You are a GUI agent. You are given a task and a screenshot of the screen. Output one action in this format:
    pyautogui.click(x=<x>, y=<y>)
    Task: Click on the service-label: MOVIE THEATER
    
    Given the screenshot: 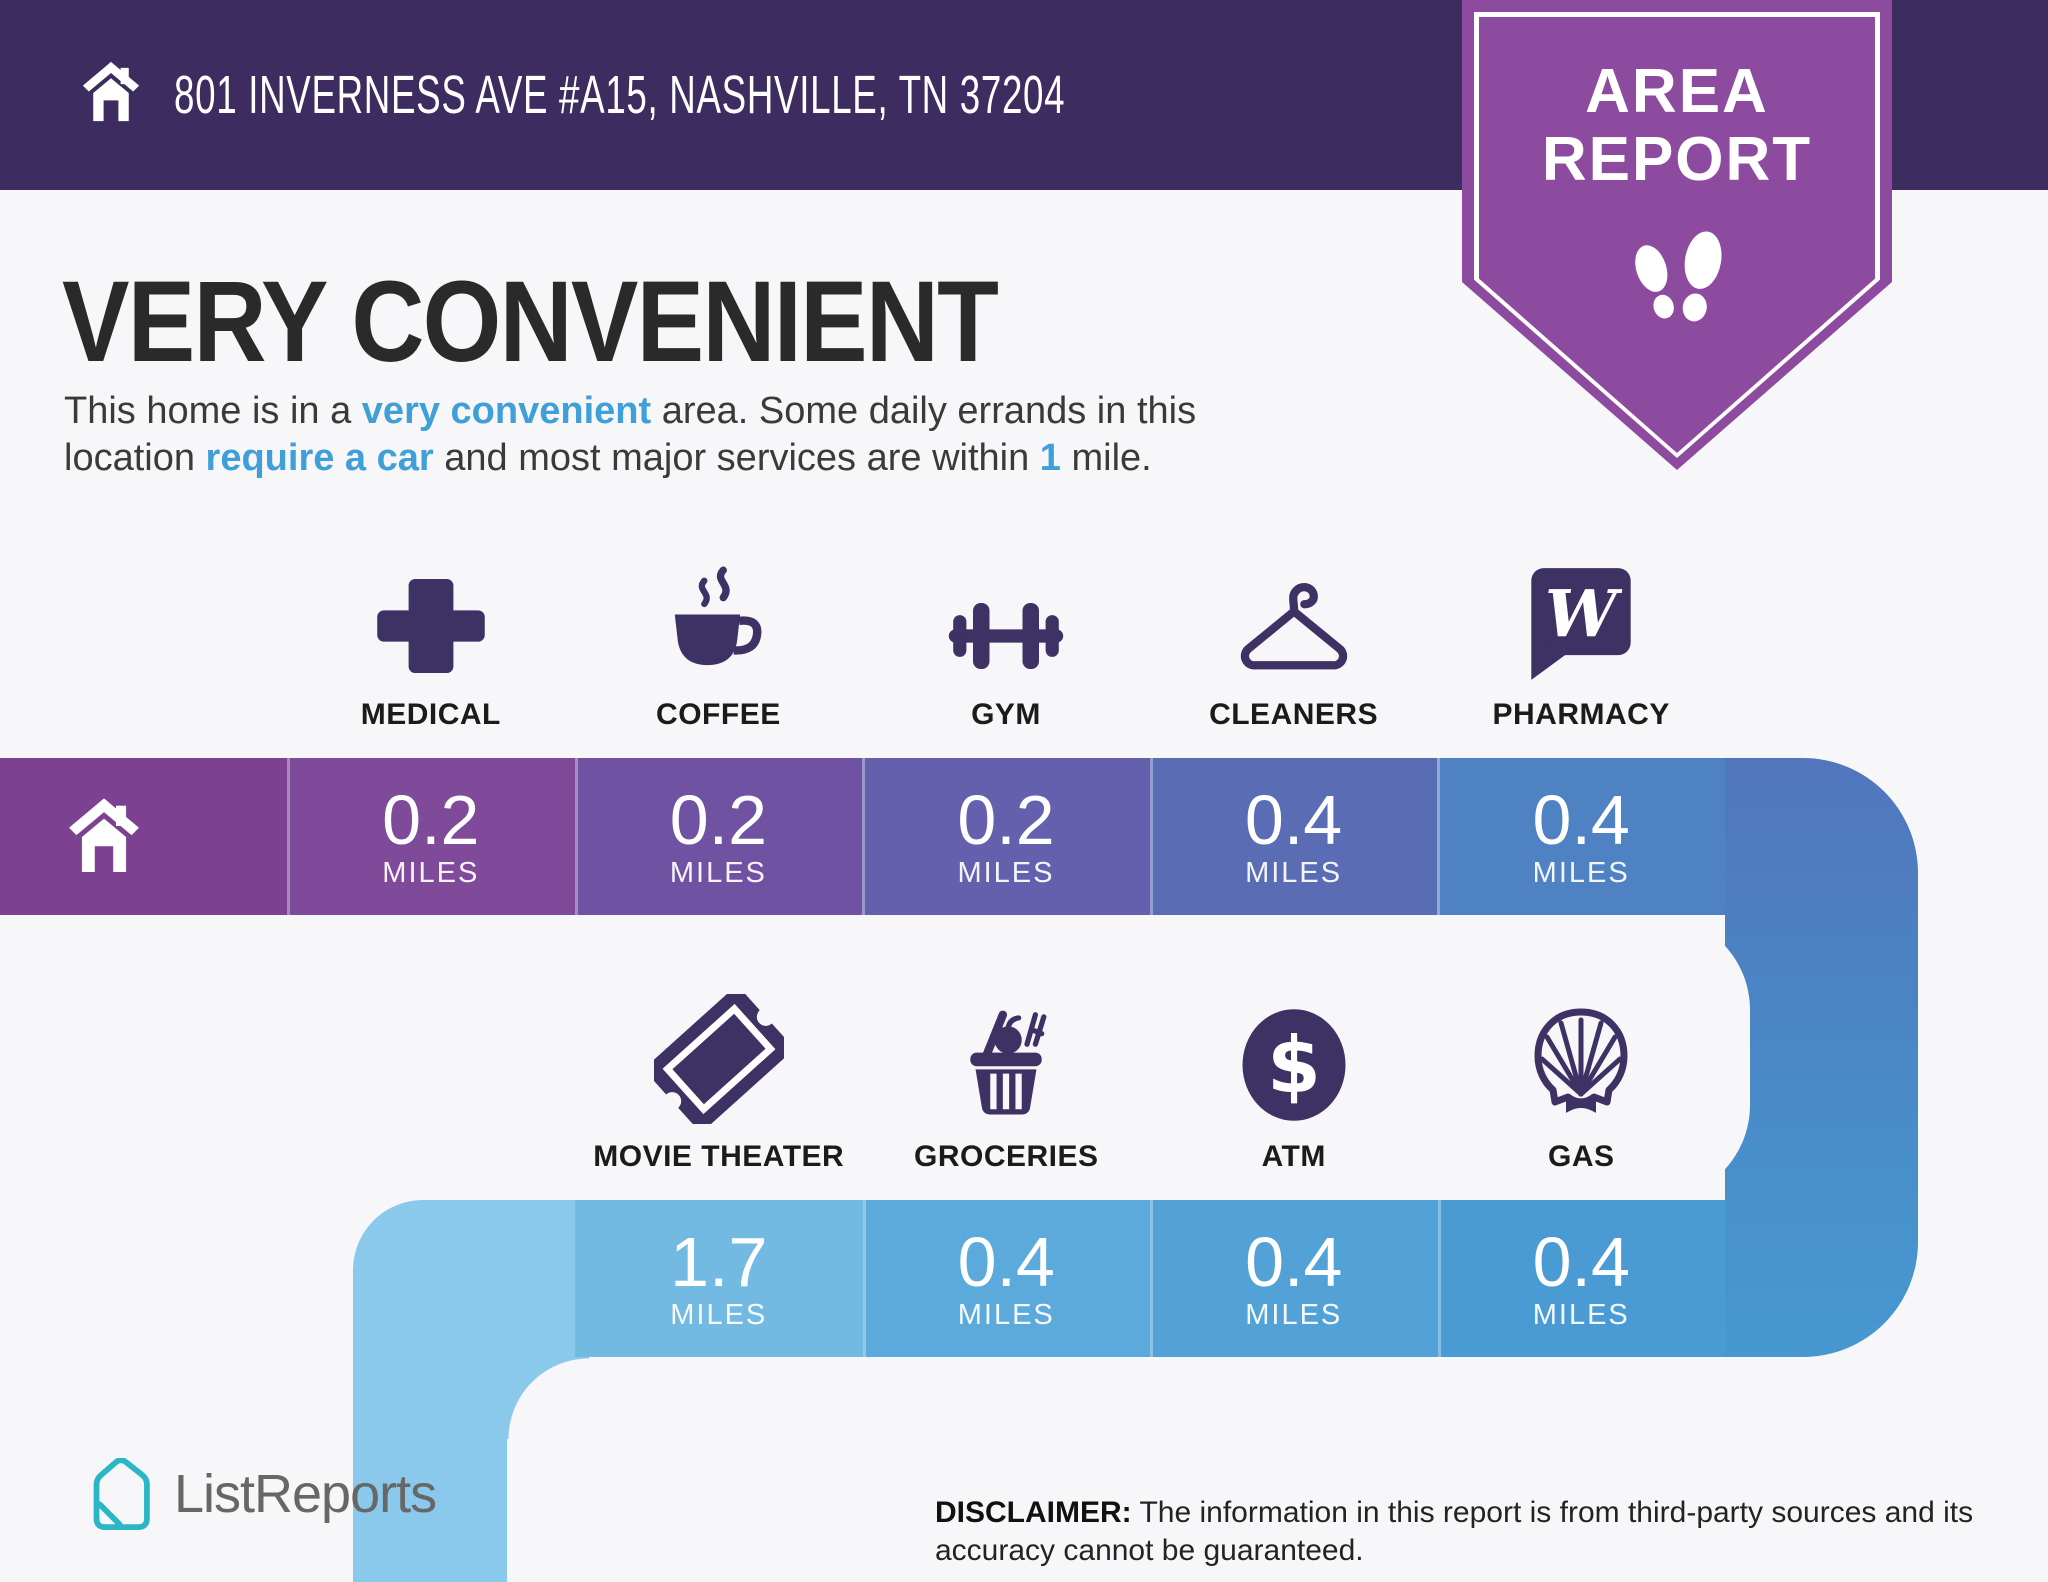 What is the action you would take?
    pyautogui.click(x=719, y=1156)
    